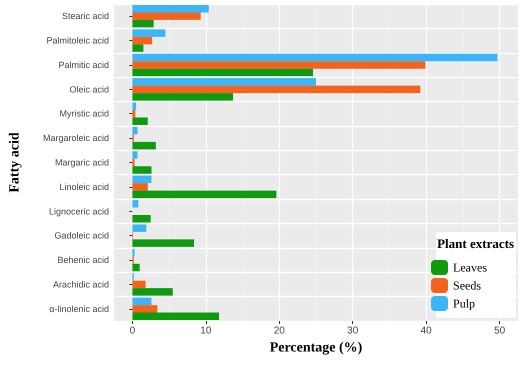 The width and height of the screenshot is (520, 365). Describe the element at coordinates (426, 331) in the screenshot. I see `x-tick-label: 40` at that location.